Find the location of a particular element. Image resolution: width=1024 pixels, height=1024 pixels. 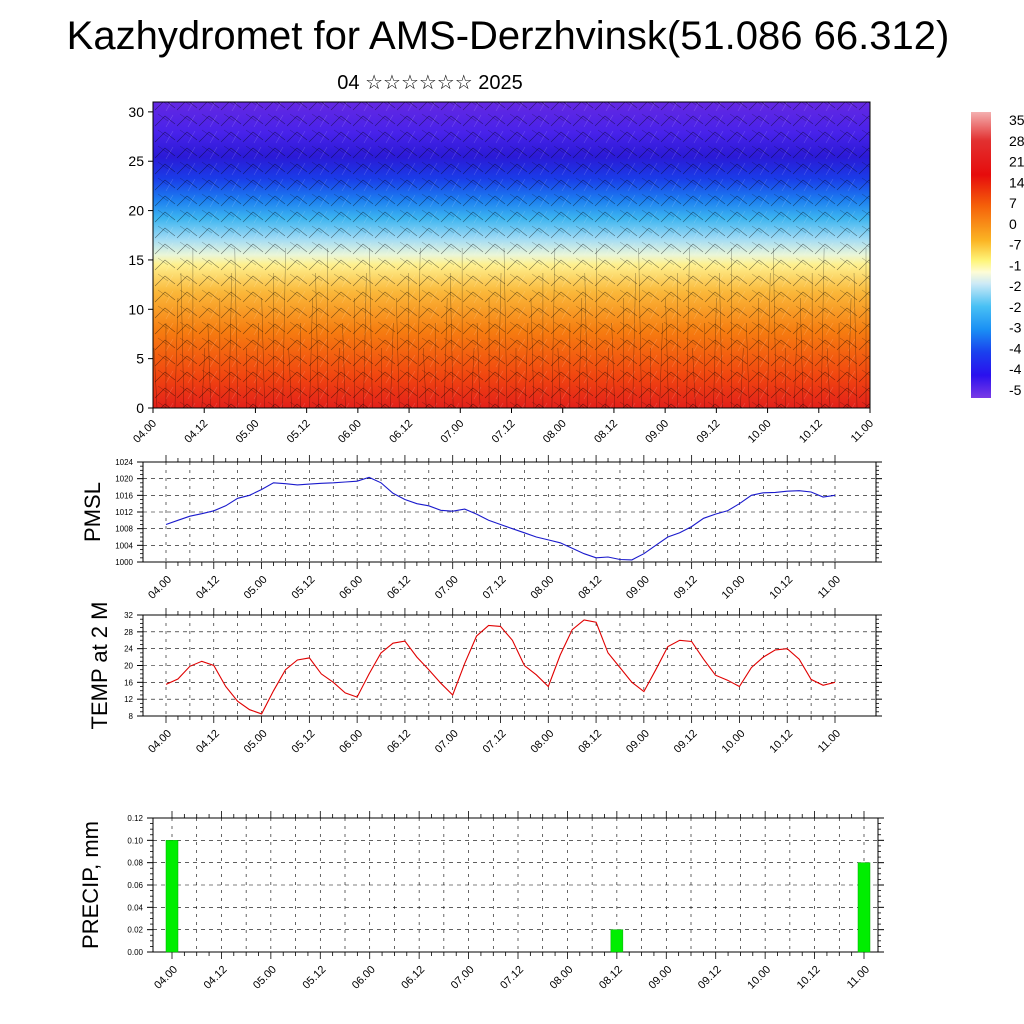

y-tick-label: 1004 is located at coordinates (124, 545).